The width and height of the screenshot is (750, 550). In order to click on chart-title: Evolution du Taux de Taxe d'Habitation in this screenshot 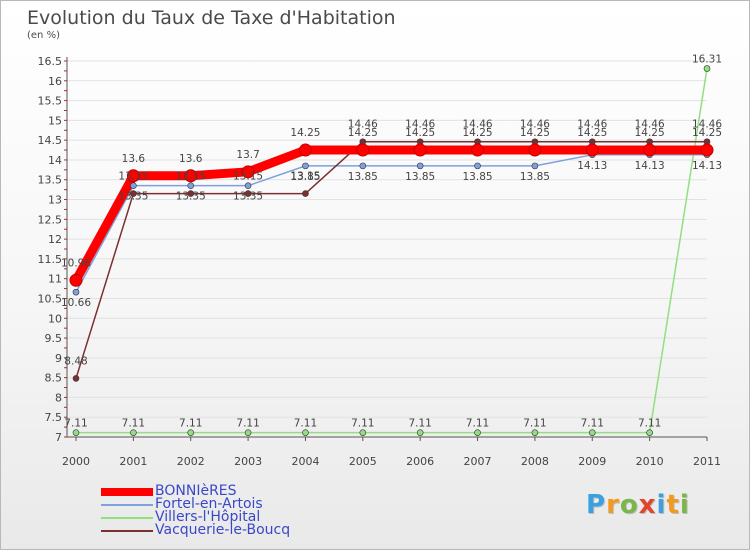, I will do `click(211, 18)`.